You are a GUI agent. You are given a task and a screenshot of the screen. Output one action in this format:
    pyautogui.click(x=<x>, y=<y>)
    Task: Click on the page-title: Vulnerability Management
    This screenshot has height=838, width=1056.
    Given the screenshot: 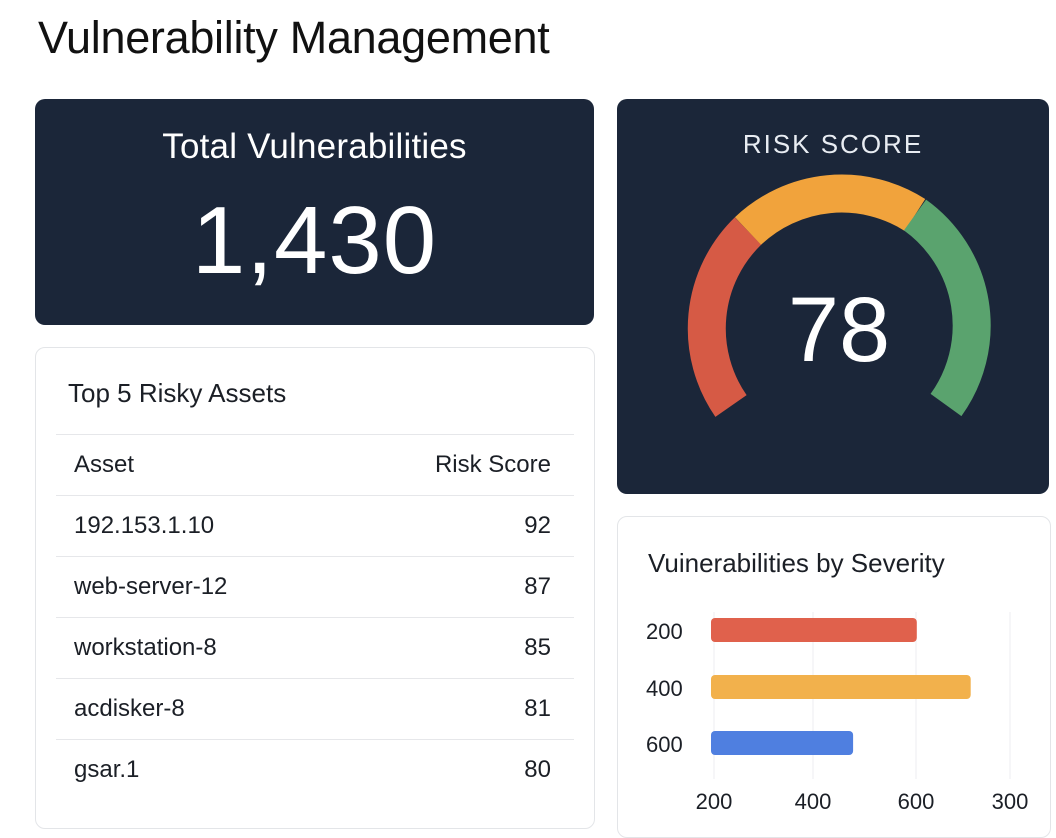 What is the action you would take?
    pyautogui.click(x=294, y=37)
    